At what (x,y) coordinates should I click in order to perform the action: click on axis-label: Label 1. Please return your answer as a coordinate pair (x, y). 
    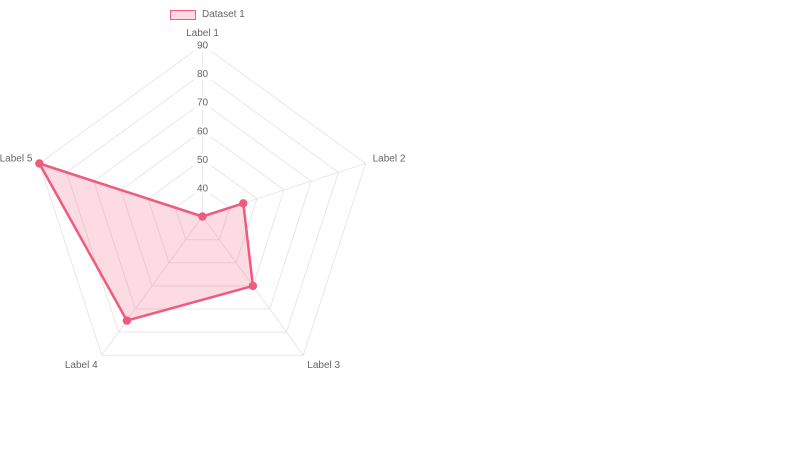
    Looking at the image, I should click on (202, 33).